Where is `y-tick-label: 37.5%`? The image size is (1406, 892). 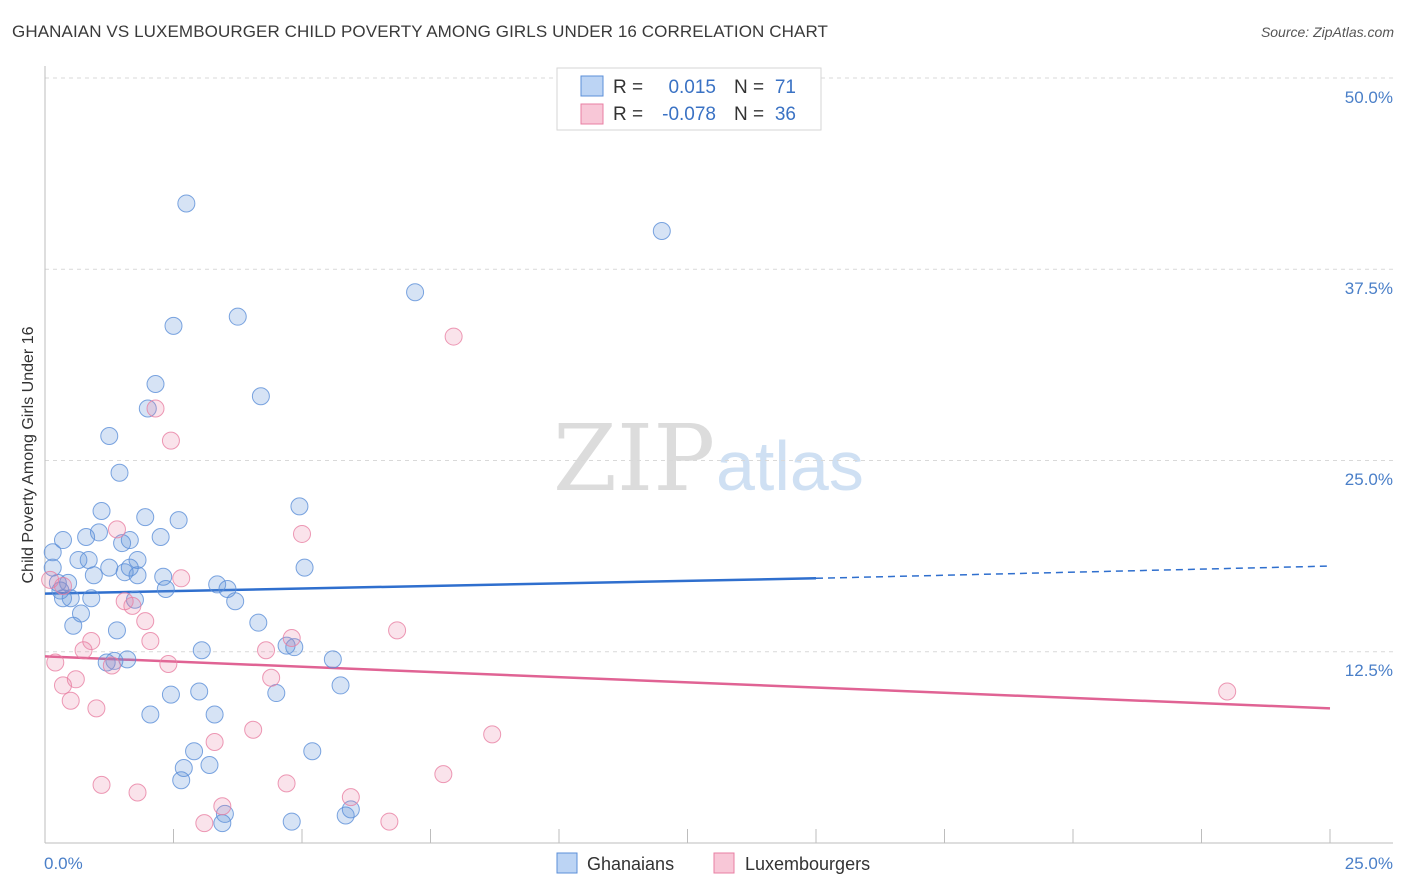 y-tick-label: 37.5% is located at coordinates (1369, 288).